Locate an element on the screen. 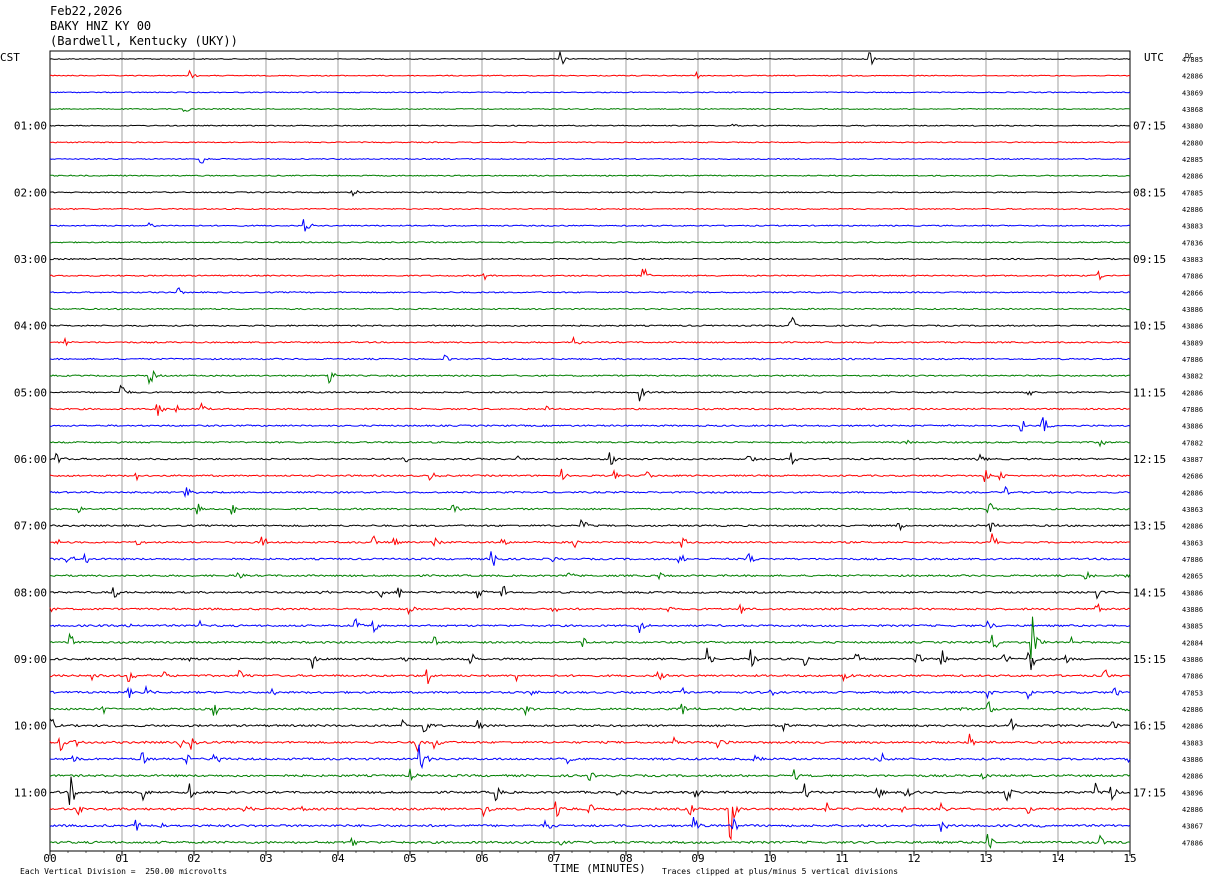 Image resolution: width=1210 pixels, height=886 pixels. plot-date: Feb22,2026 is located at coordinates (86, 11).